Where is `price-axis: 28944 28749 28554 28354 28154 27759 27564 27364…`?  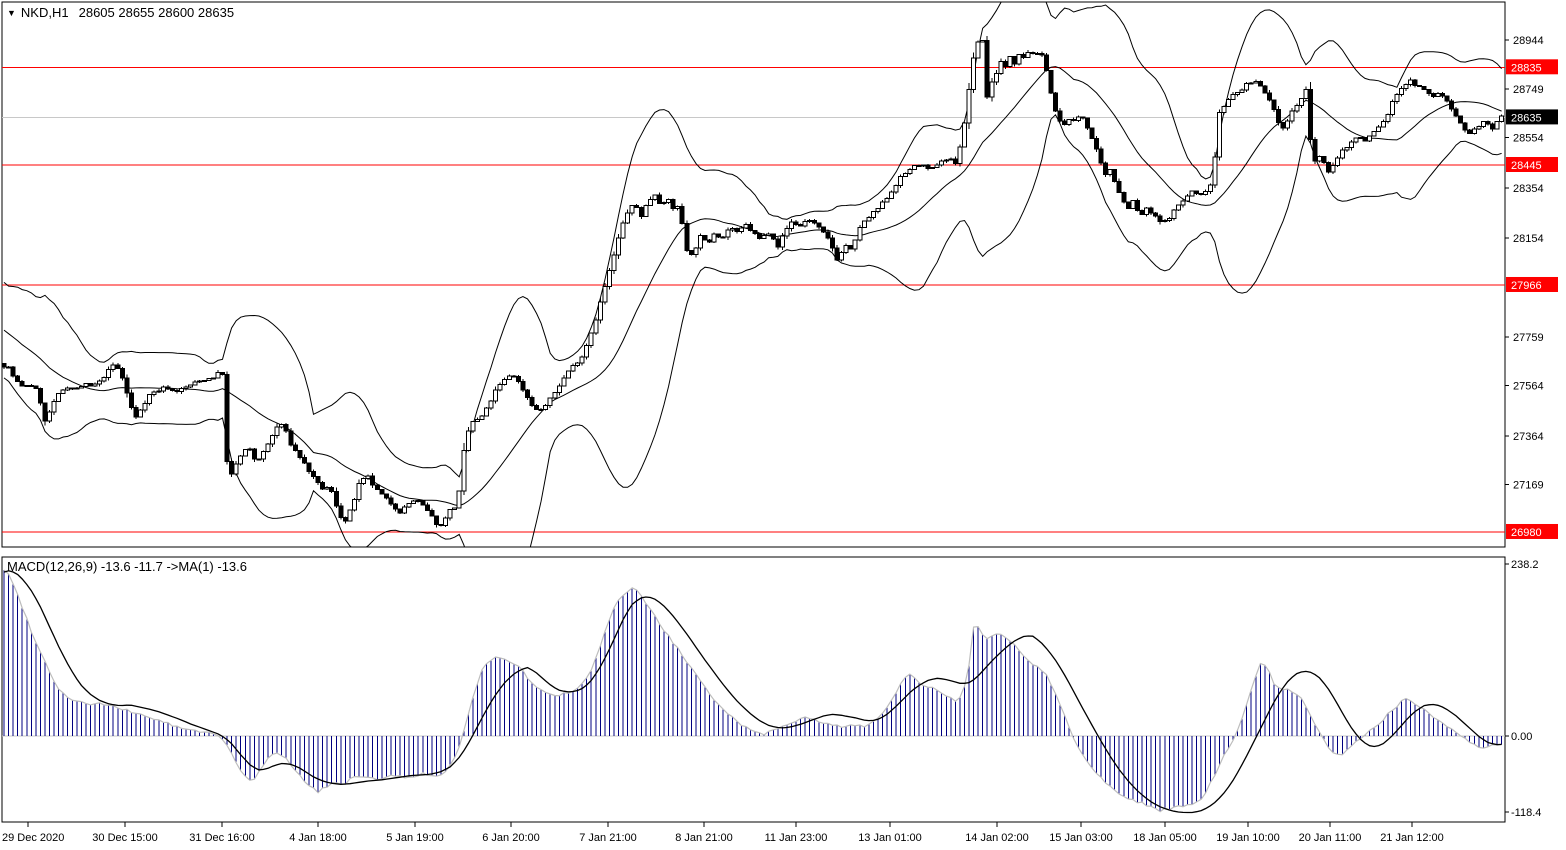 price-axis: 28944 28749 28554 28354 28154 27759 27564 27364… is located at coordinates (1531, 287).